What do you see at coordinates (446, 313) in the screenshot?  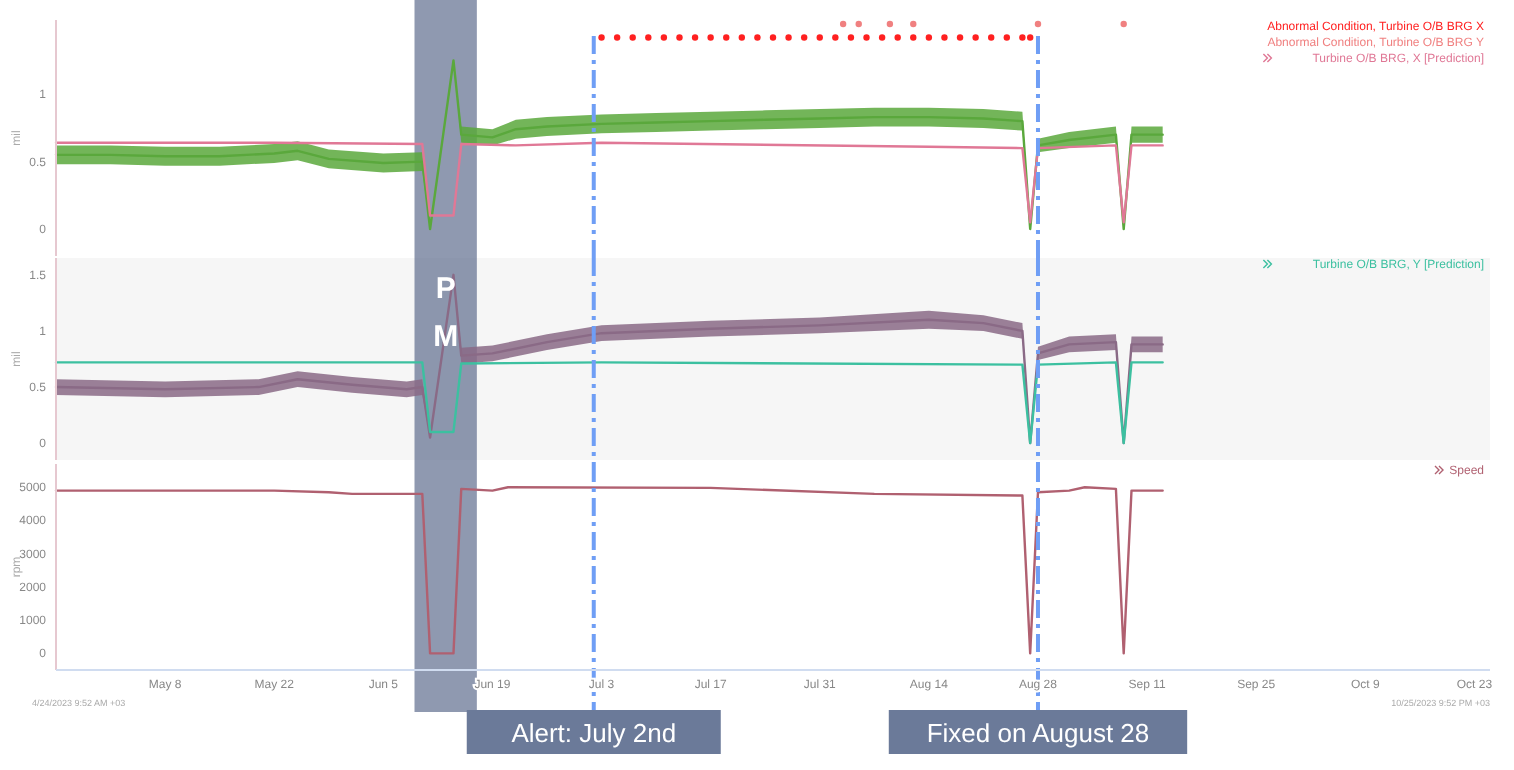 I see `band-label: PM` at bounding box center [446, 313].